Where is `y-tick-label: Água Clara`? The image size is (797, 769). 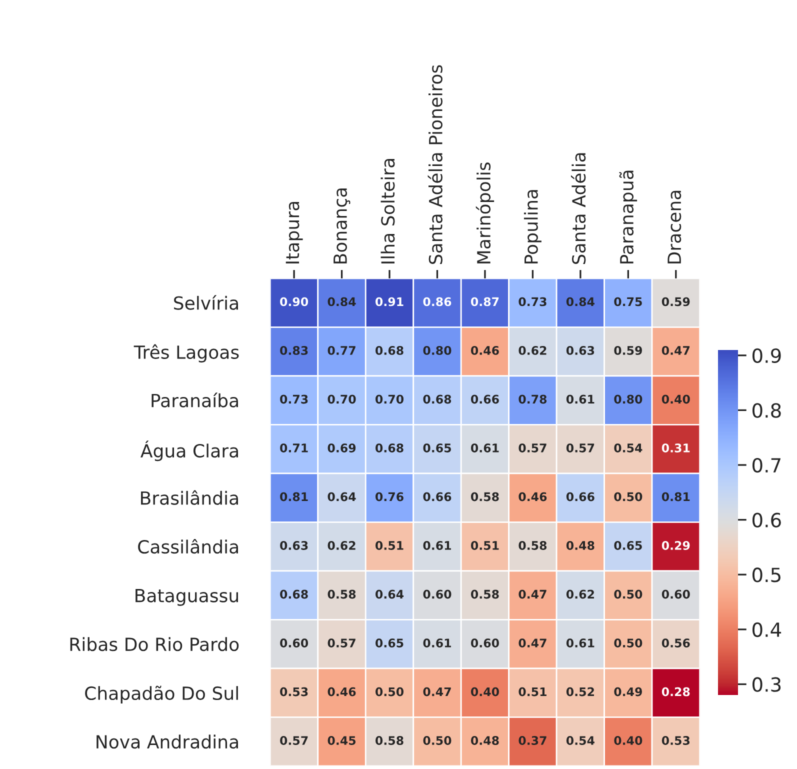 y-tick-label: Água Clara is located at coordinates (189, 451).